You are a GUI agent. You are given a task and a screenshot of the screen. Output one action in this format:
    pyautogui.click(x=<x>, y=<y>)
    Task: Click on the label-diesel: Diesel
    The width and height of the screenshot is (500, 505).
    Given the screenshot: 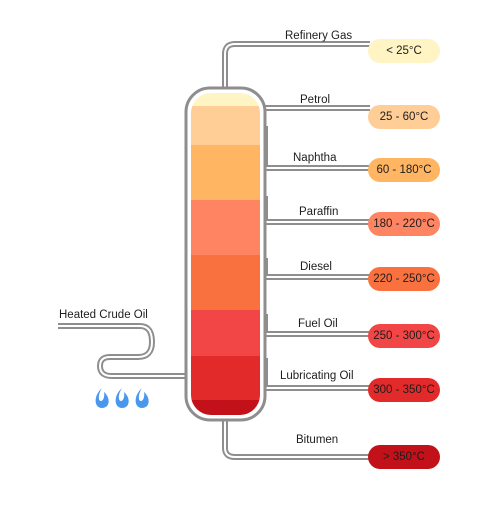 What is the action you would take?
    pyautogui.click(x=316, y=267)
    